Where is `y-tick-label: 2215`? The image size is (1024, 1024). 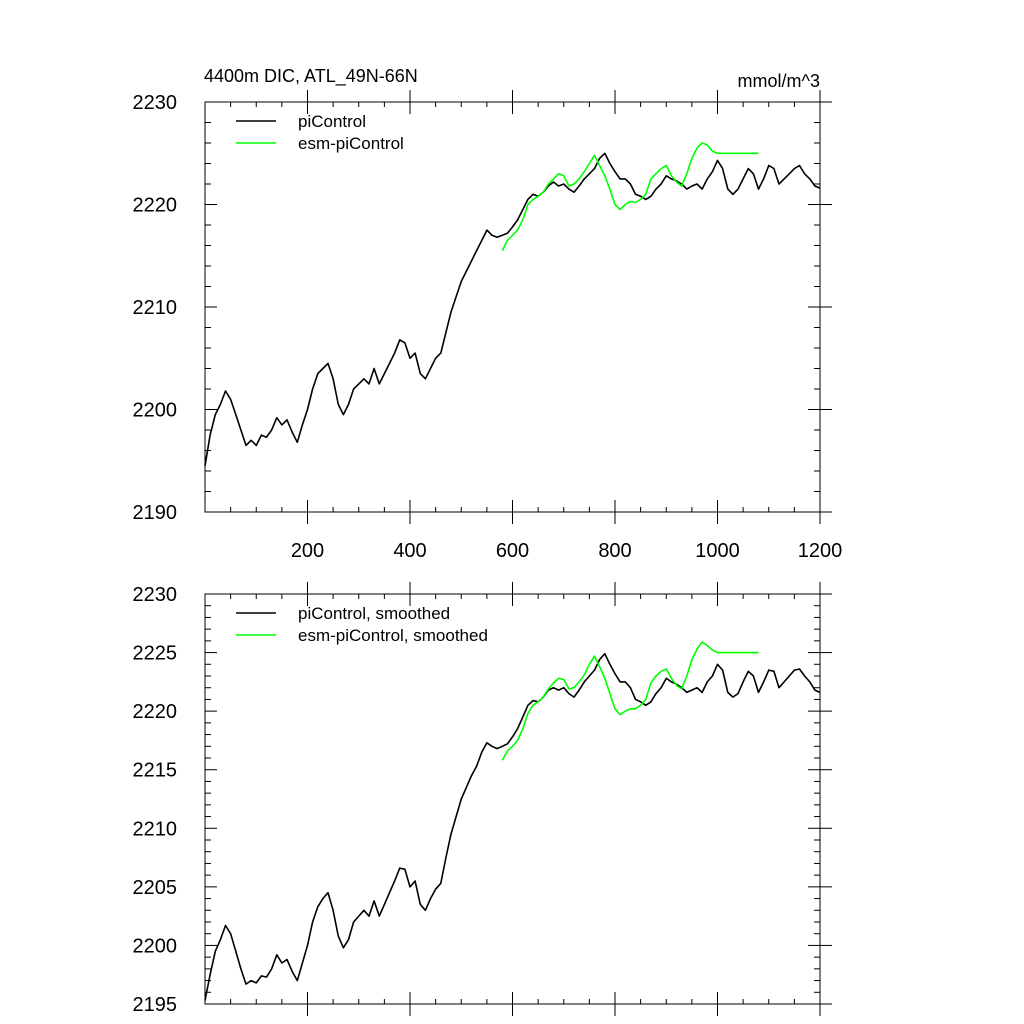 y-tick-label: 2215 is located at coordinates (155, 771).